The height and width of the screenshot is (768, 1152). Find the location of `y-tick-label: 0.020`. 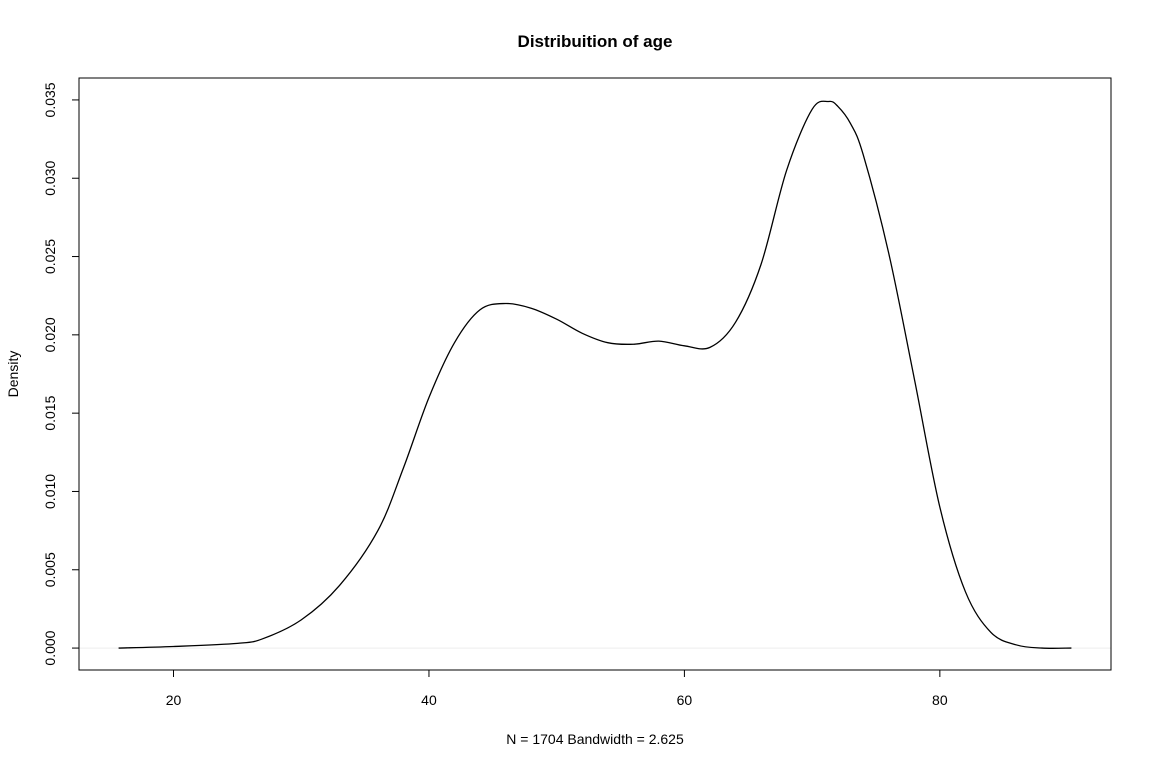

y-tick-label: 0.020 is located at coordinates (50, 334).